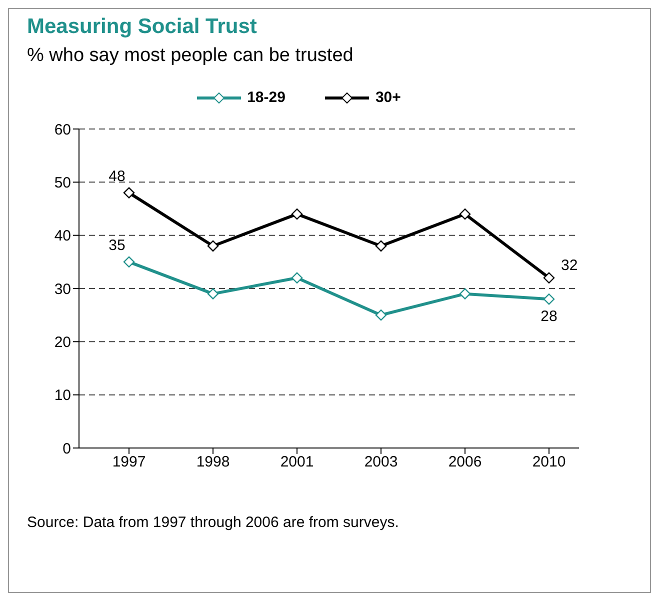 The width and height of the screenshot is (659, 601). What do you see at coordinates (213, 522) in the screenshot?
I see `source-note: Source: Data from 1997 through 2006 are from surveys.` at bounding box center [213, 522].